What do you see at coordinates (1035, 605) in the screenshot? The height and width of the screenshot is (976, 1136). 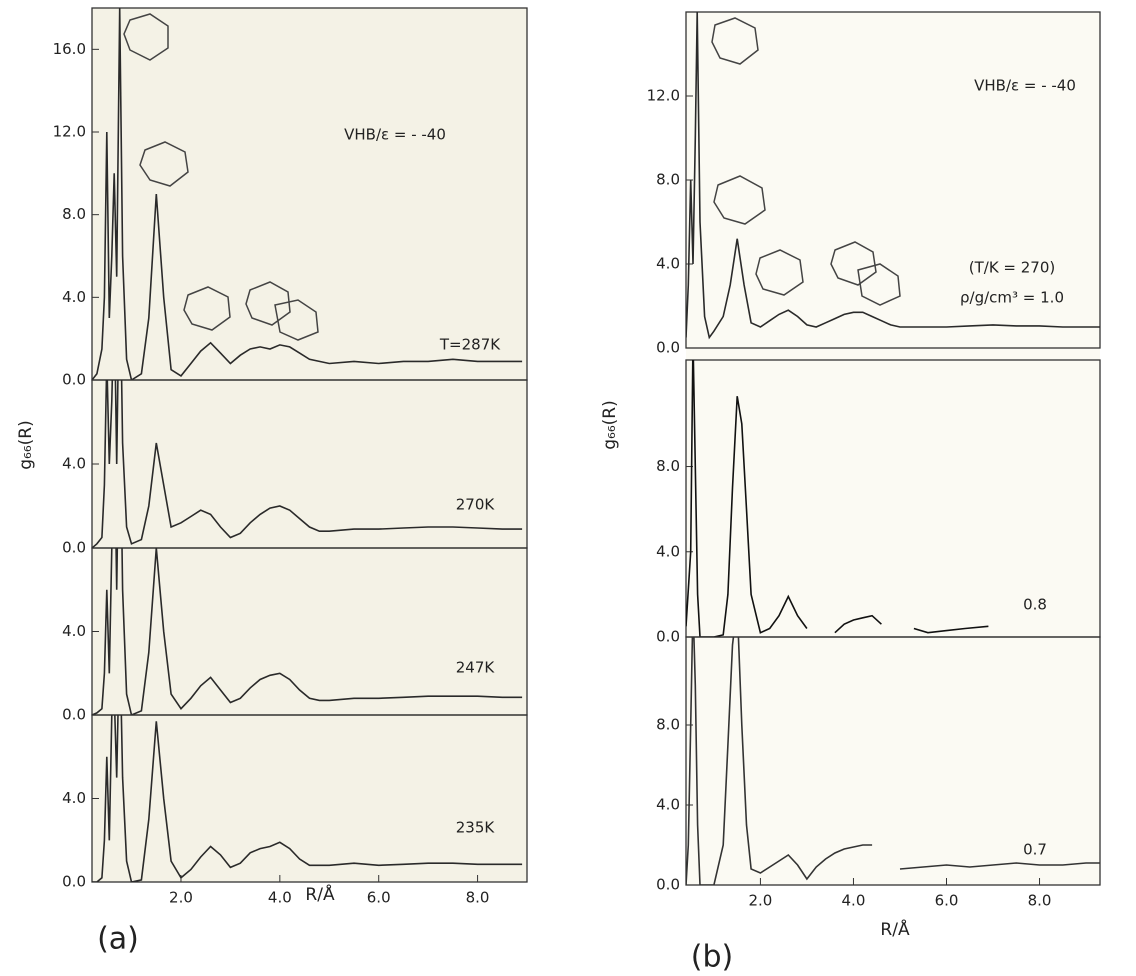 I see `annotation: 0.8` at bounding box center [1035, 605].